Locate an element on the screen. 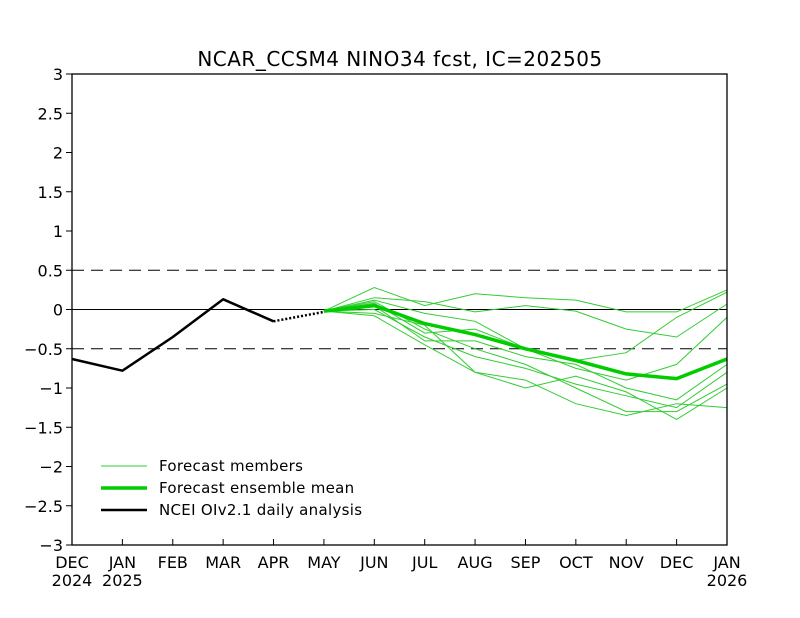 Image resolution: width=800 pixels, height=618 pixels. y-tick-label: −2 is located at coordinates (51, 467).